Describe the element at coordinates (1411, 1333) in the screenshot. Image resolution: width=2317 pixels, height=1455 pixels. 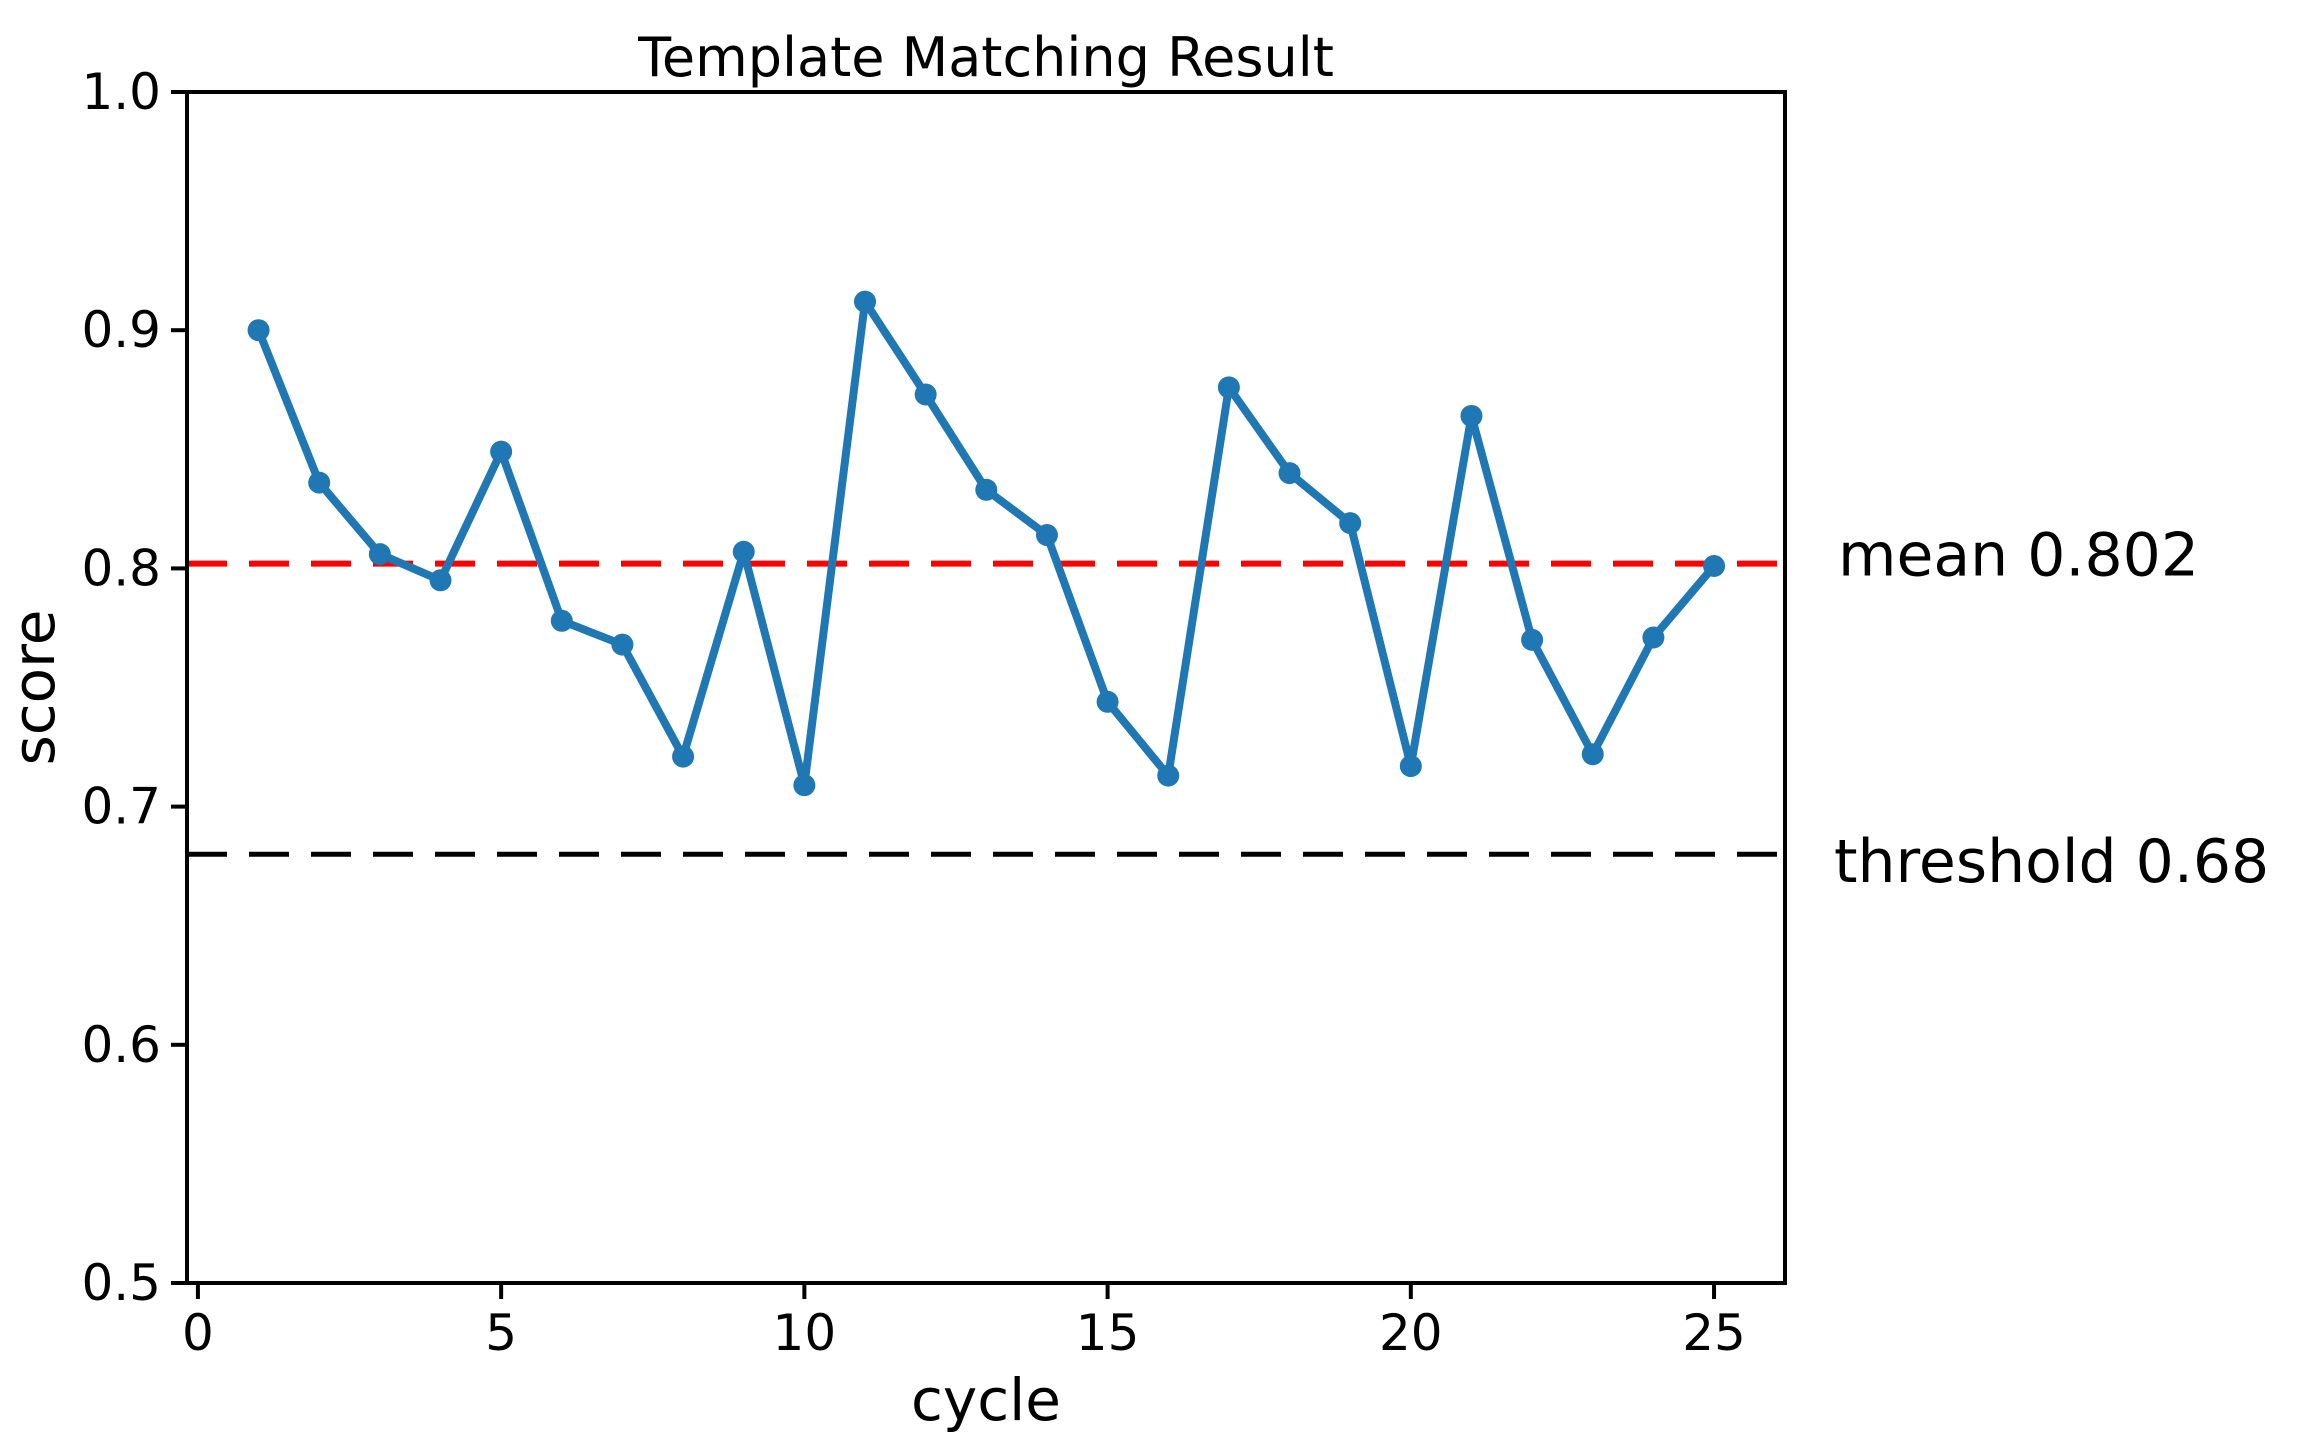
I see `x-tick-label: 20` at that location.